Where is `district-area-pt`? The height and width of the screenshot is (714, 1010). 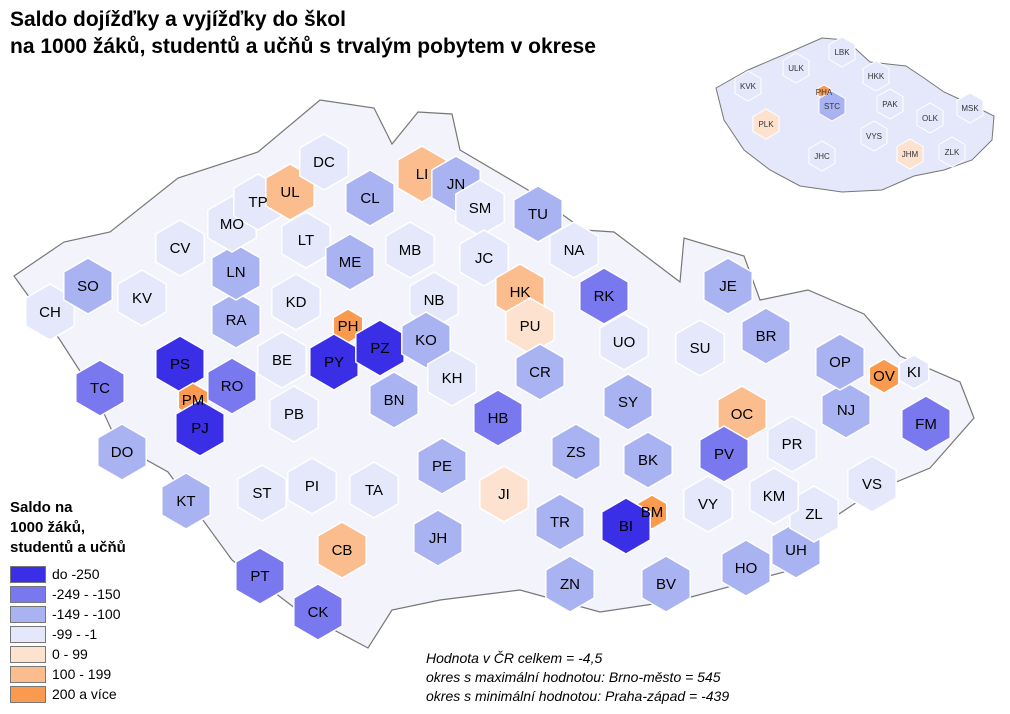 district-area-pt is located at coordinates (260, 576).